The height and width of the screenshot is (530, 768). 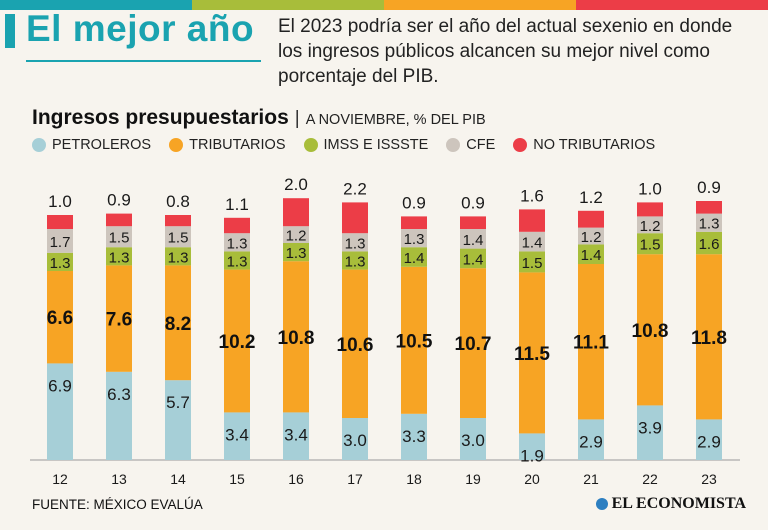 I want to click on x-tick-label: 23, so click(x=709, y=479).